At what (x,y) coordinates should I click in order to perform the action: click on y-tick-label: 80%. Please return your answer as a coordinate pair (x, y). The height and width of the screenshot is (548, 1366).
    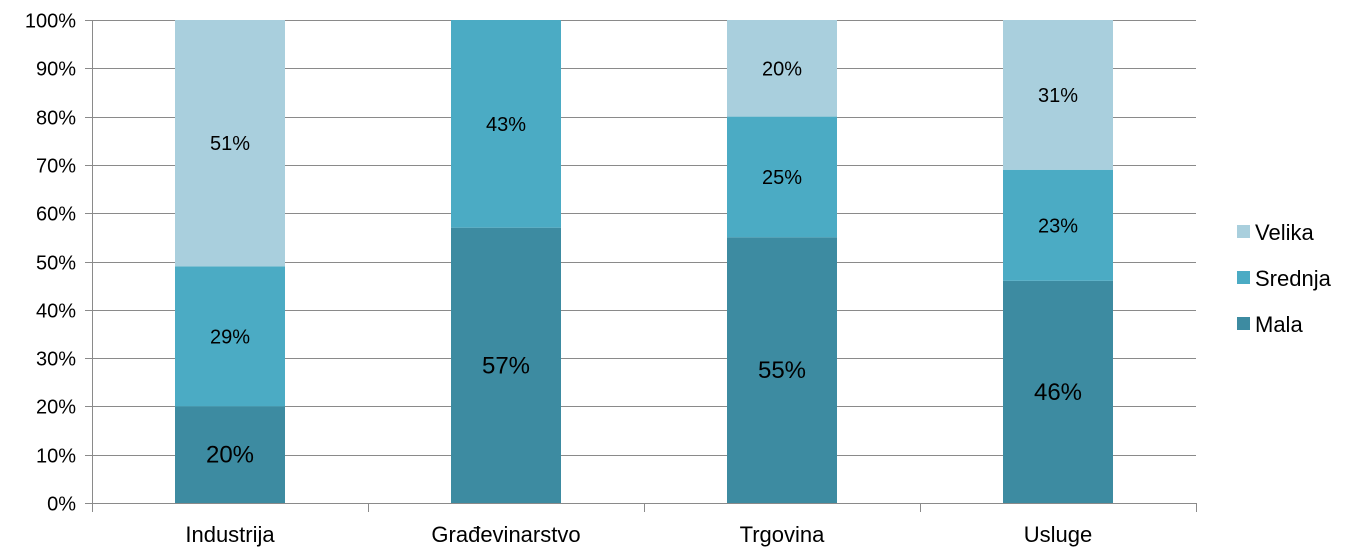
    Looking at the image, I should click on (56, 119).